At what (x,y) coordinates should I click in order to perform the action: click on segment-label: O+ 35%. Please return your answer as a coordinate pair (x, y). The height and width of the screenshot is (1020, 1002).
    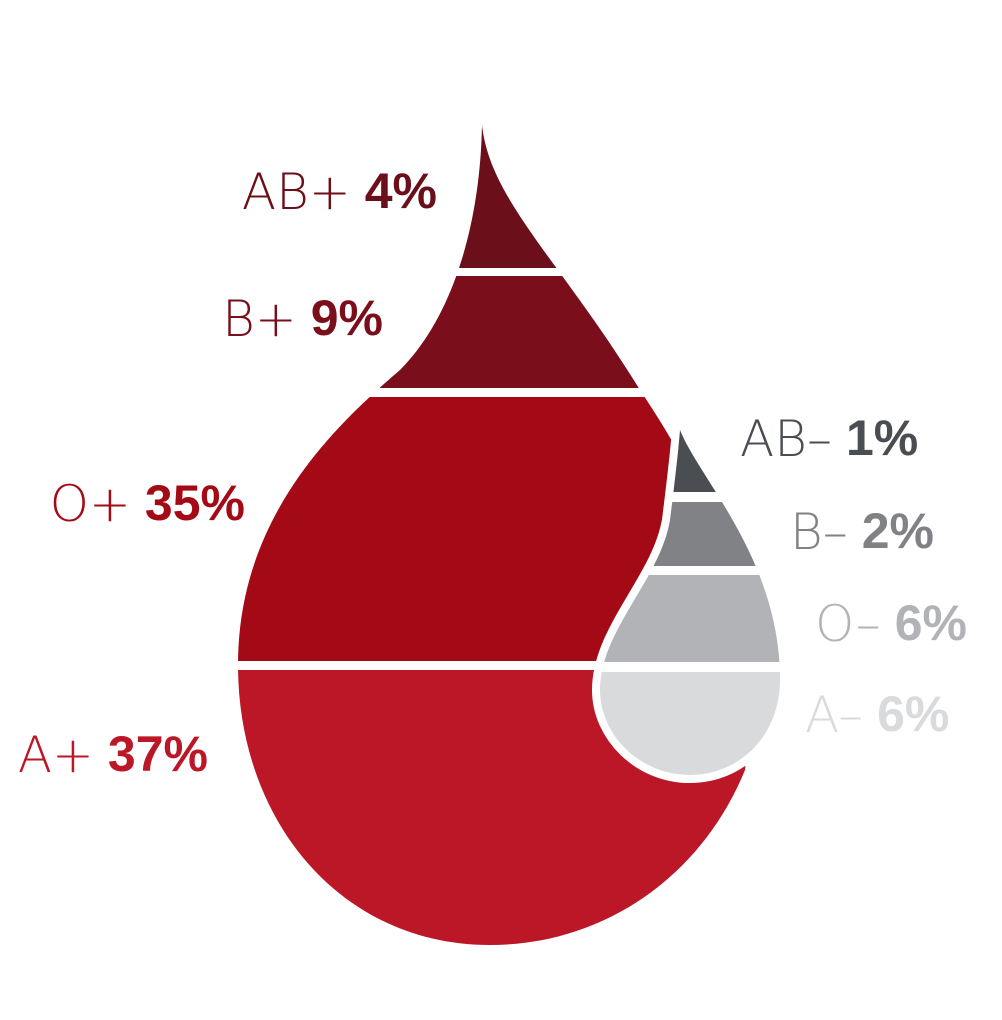
    Looking at the image, I should click on (147, 504).